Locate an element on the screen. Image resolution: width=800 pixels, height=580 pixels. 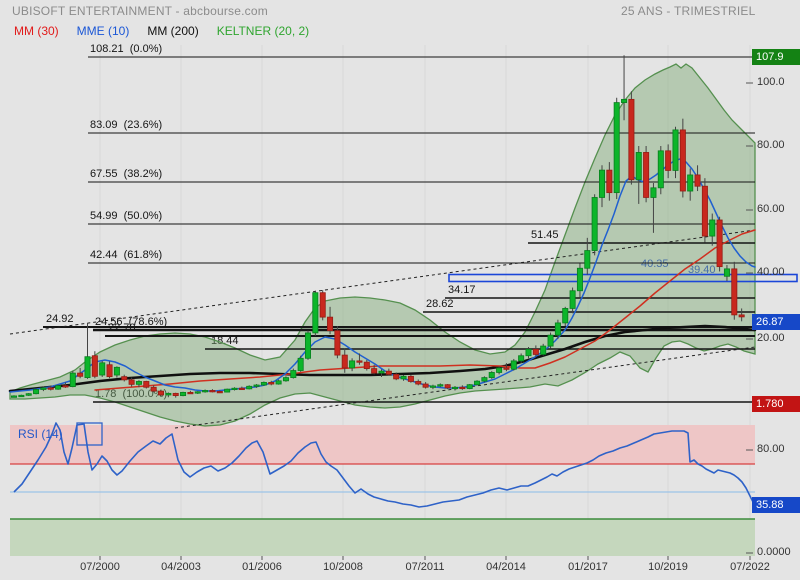
price-level-label-5: 18.44 is located at coordinates (225, 341).